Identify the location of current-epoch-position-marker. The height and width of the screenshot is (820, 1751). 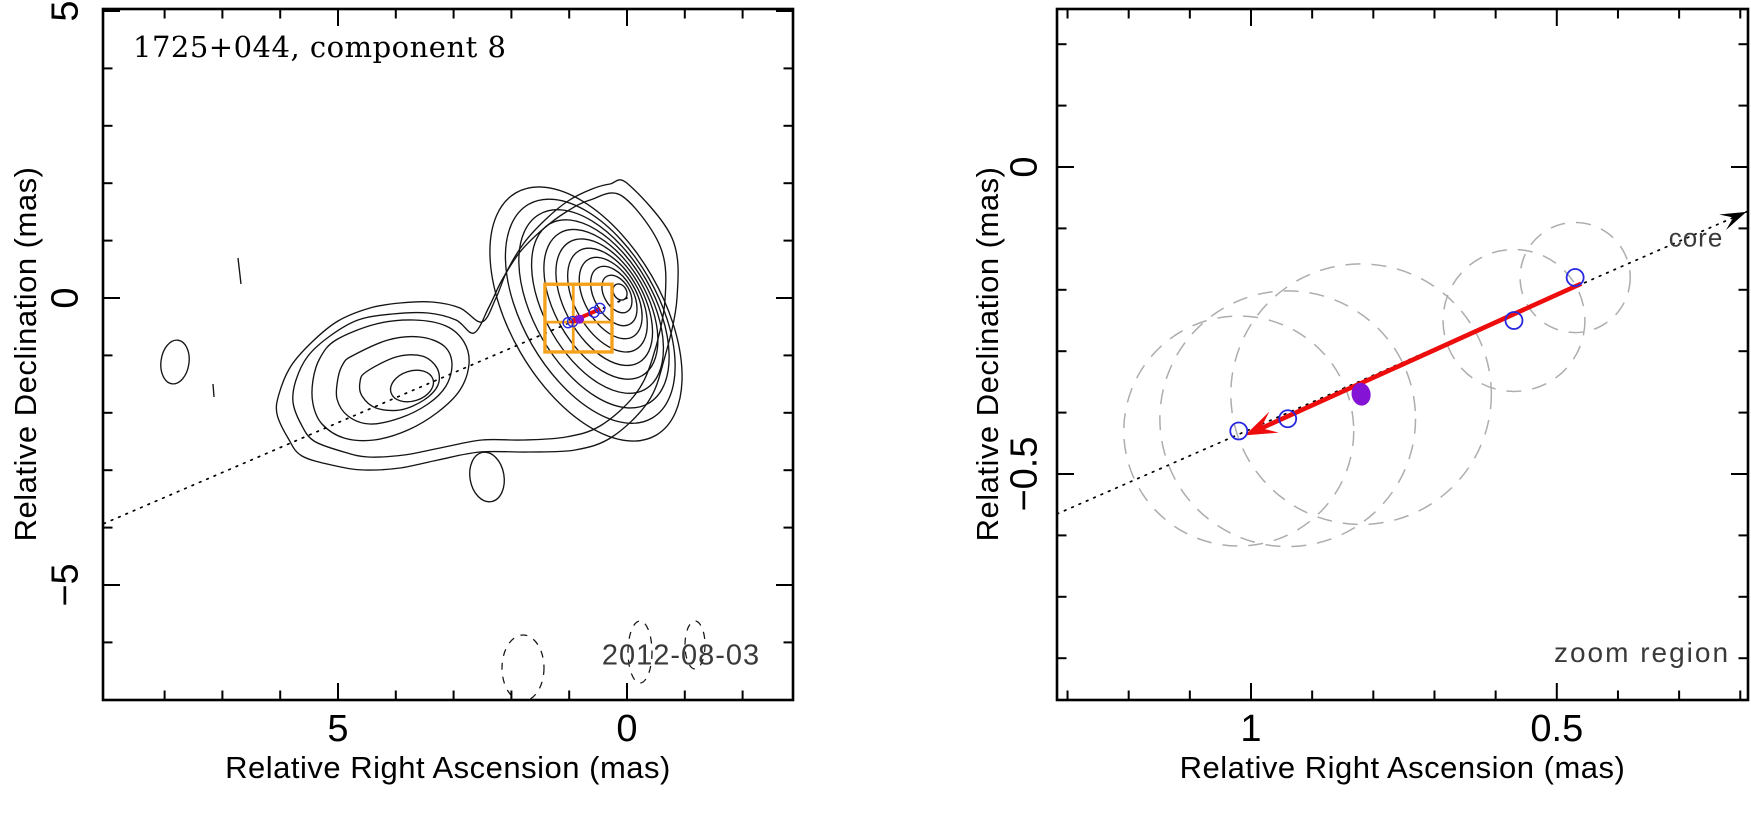
(1361, 394).